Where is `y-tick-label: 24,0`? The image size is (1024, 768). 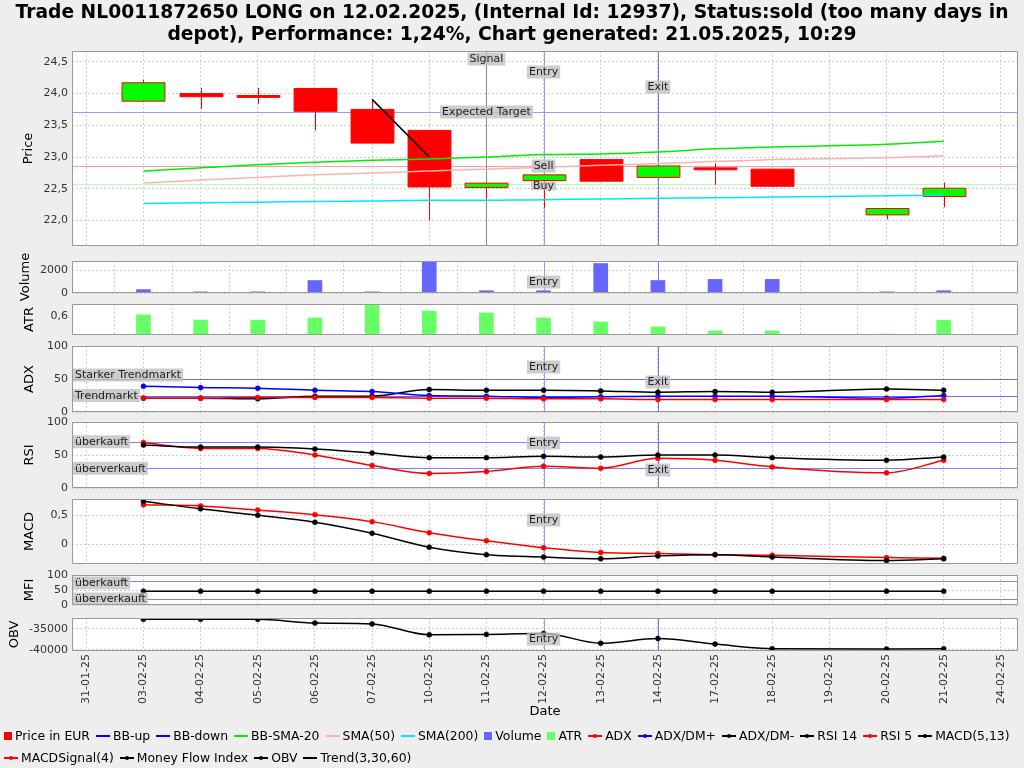
y-tick-label: 24,0 is located at coordinates (55, 93).